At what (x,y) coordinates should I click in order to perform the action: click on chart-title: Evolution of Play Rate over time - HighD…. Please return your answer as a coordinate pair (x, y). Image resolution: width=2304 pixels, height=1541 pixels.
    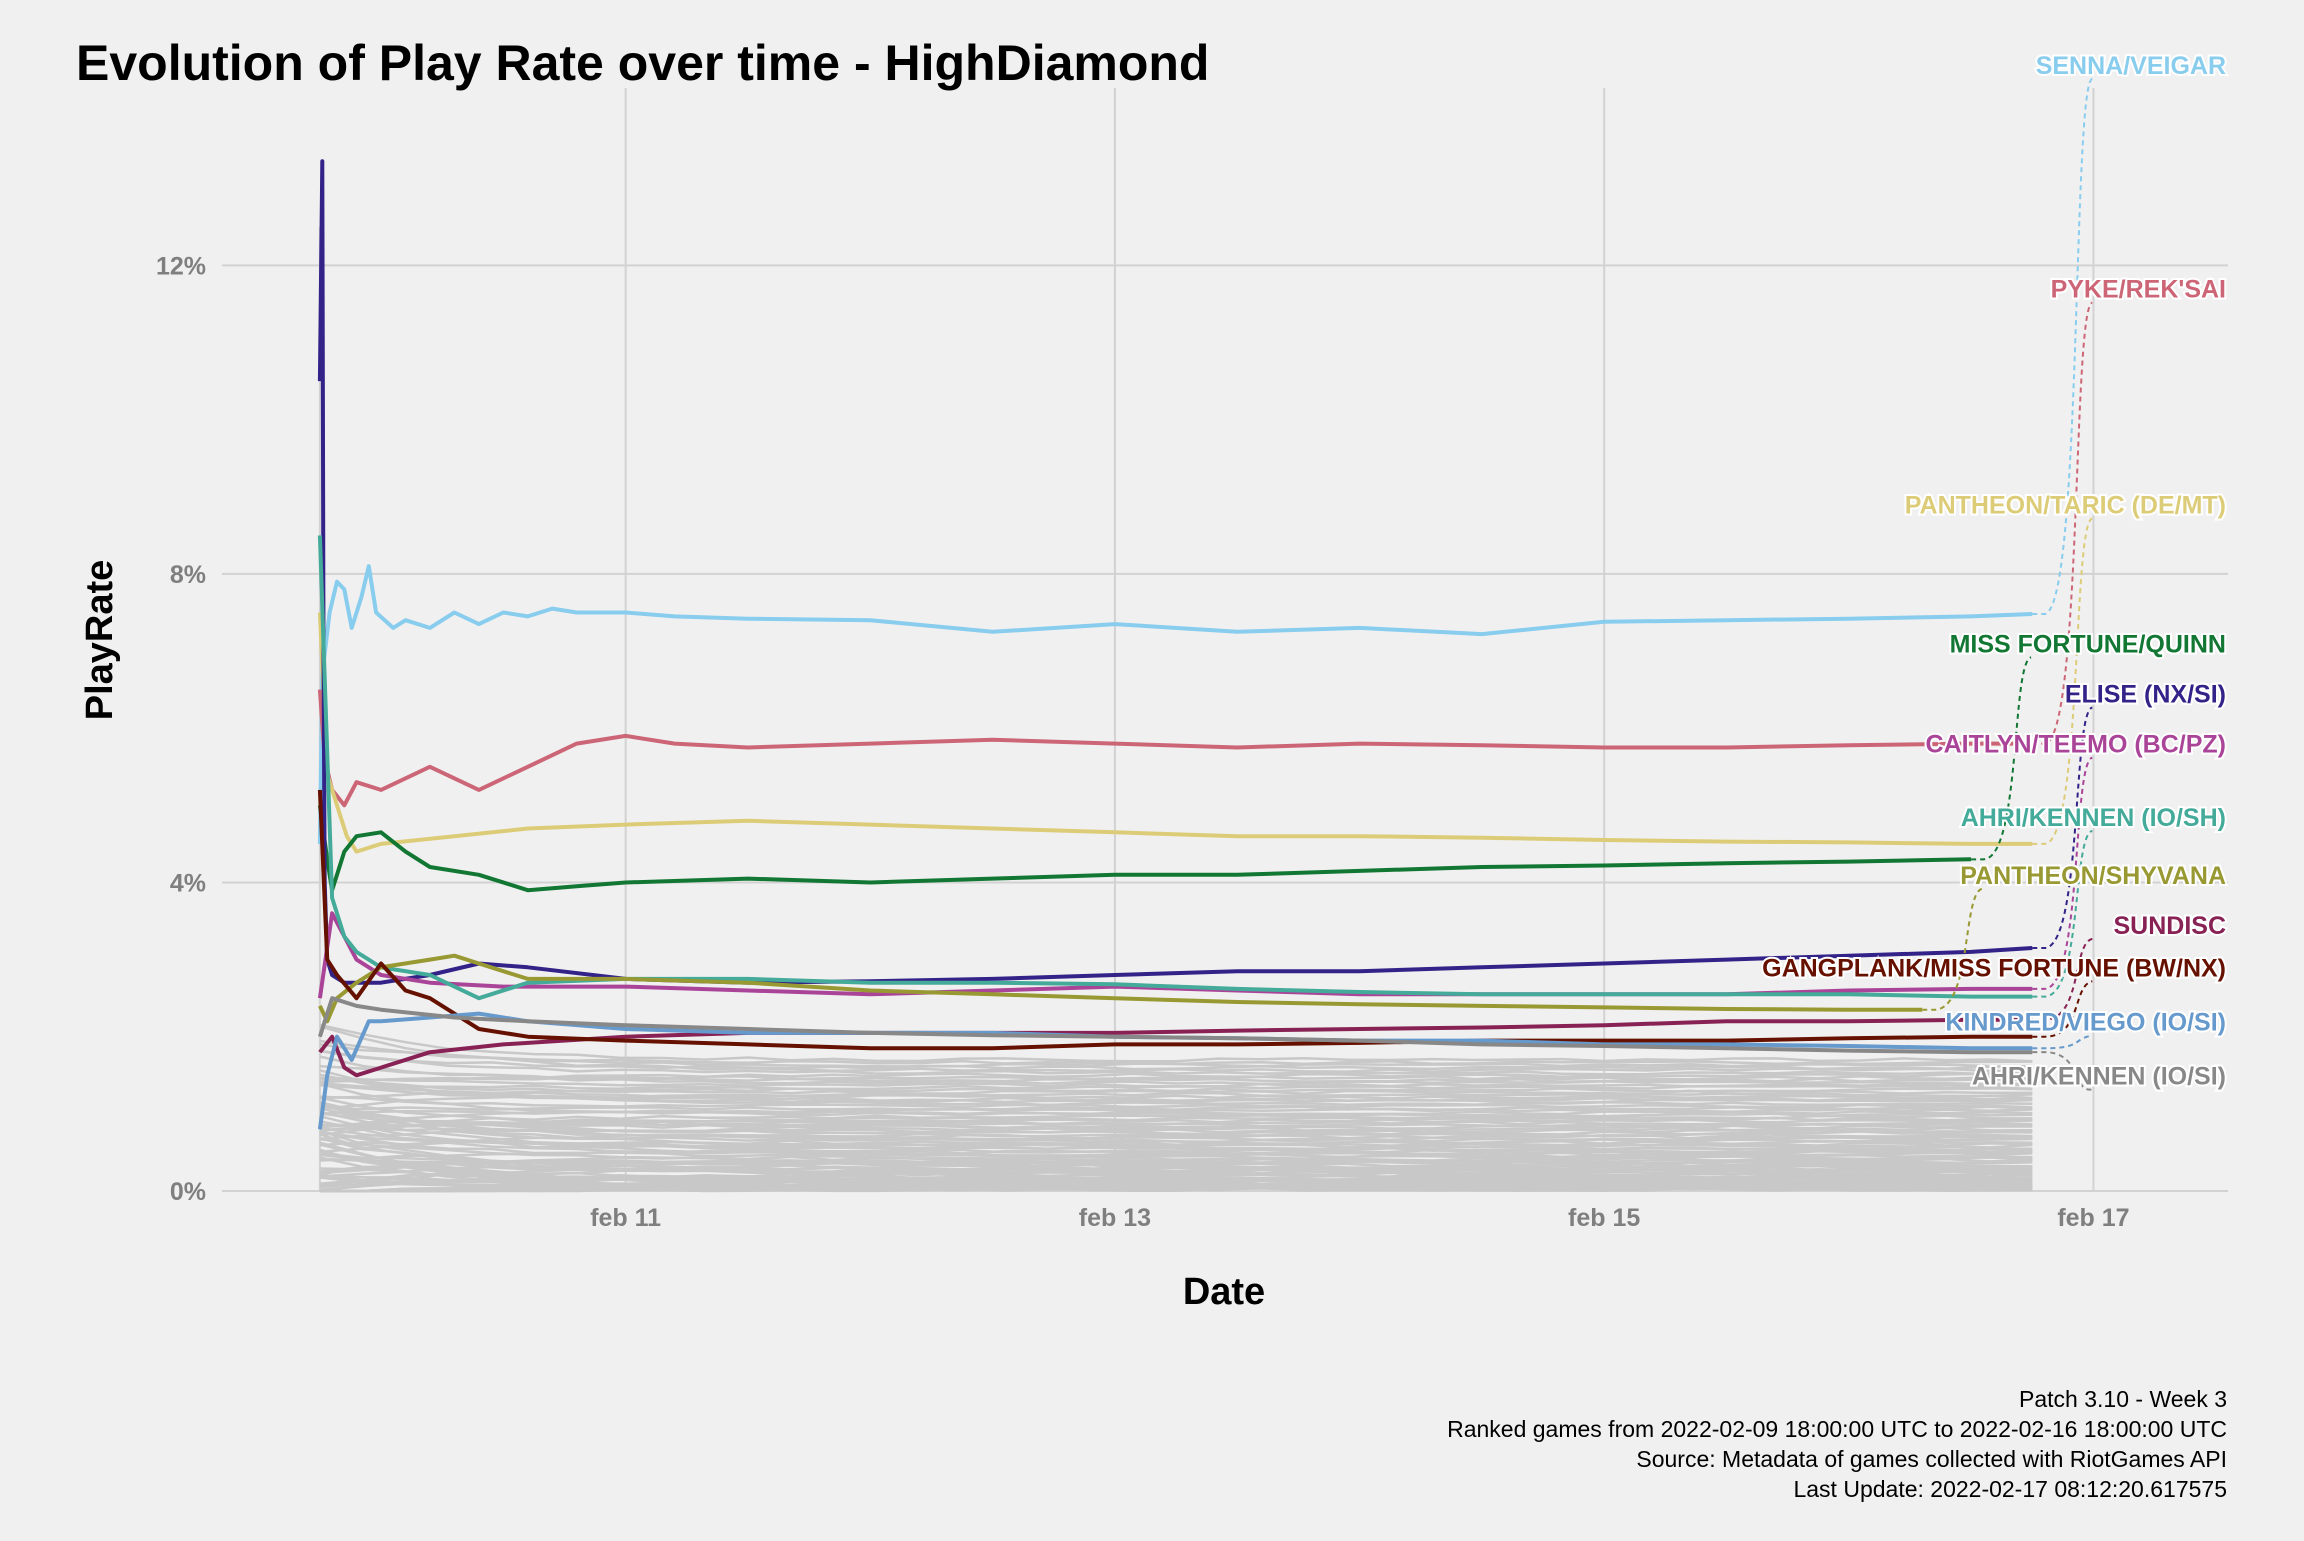
    Looking at the image, I should click on (642, 63).